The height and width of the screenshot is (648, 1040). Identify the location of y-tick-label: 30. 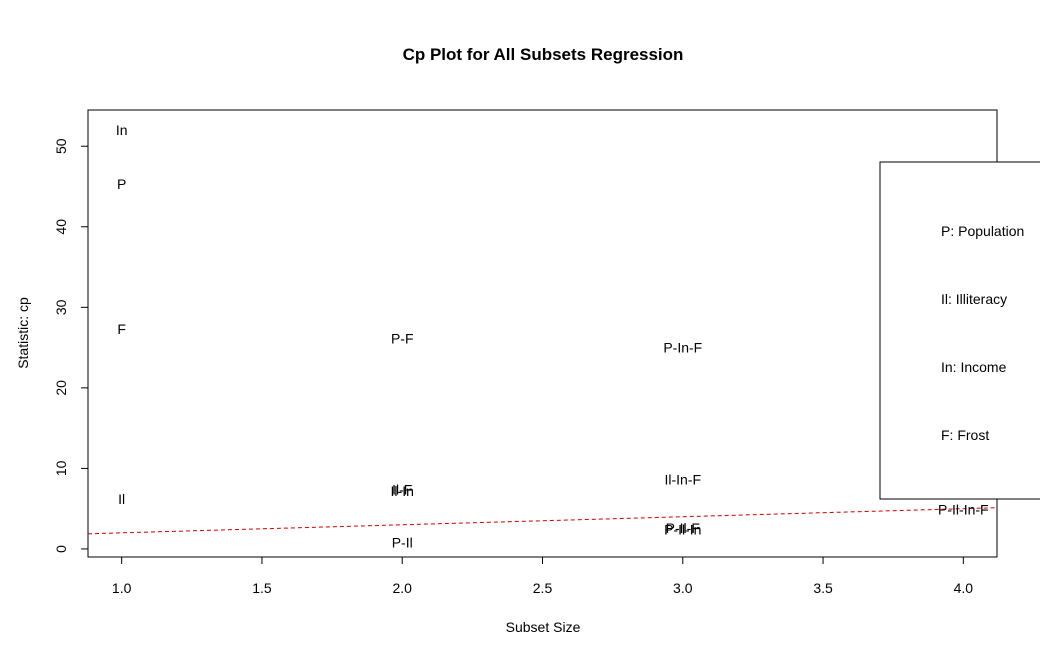
(61, 307).